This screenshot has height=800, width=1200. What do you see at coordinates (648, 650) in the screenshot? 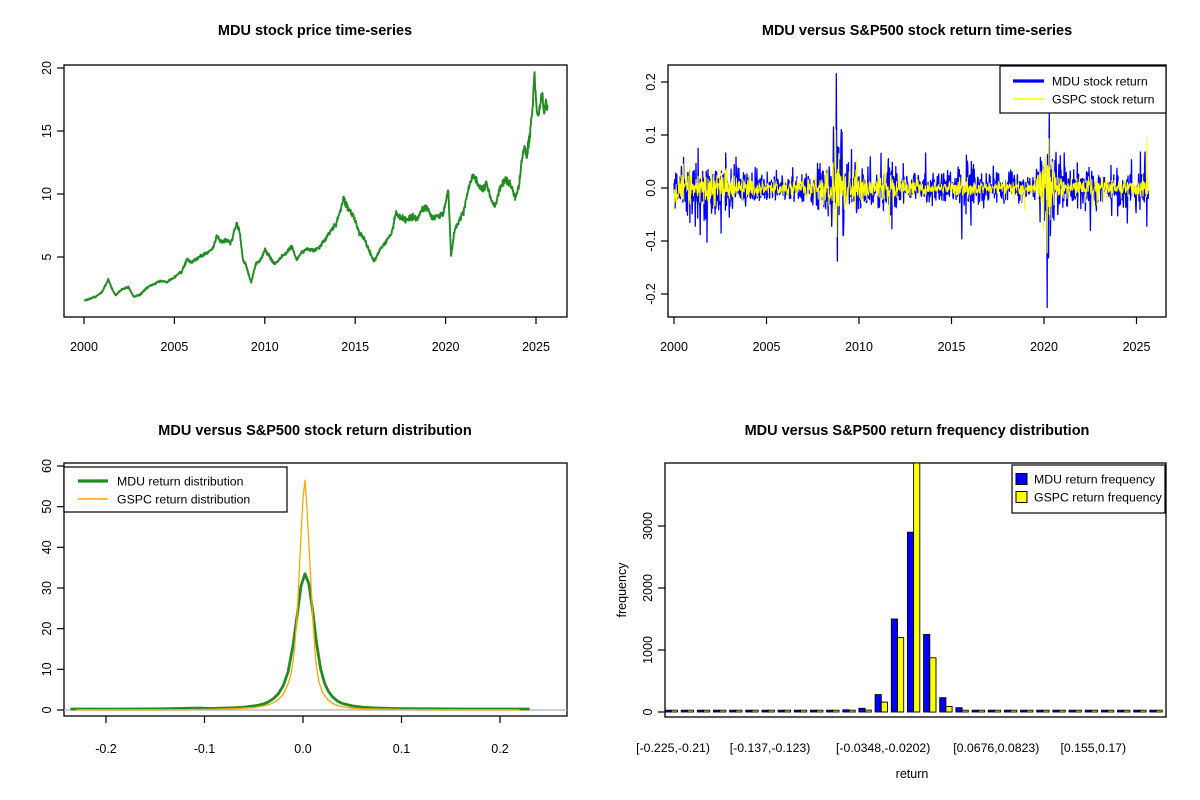
I see `svg-text: 1000` at bounding box center [648, 650].